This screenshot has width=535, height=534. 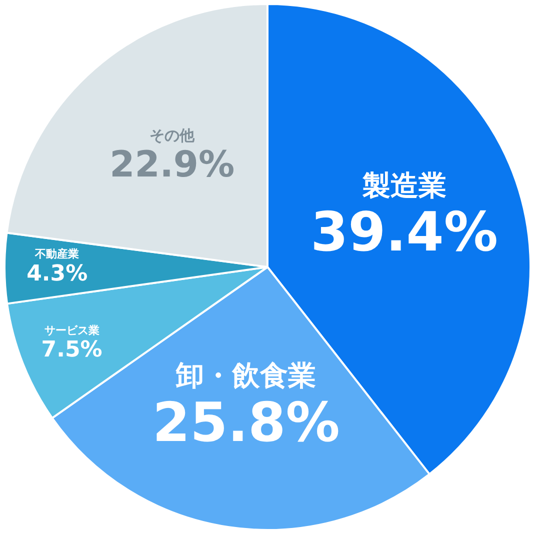 I want to click on slice-label: その他, so click(x=173, y=135).